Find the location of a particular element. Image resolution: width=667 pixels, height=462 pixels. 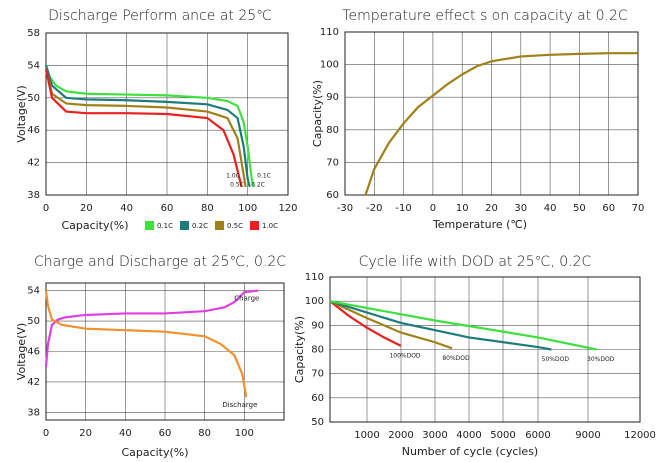

series-label: 30%DOD is located at coordinates (601, 359).